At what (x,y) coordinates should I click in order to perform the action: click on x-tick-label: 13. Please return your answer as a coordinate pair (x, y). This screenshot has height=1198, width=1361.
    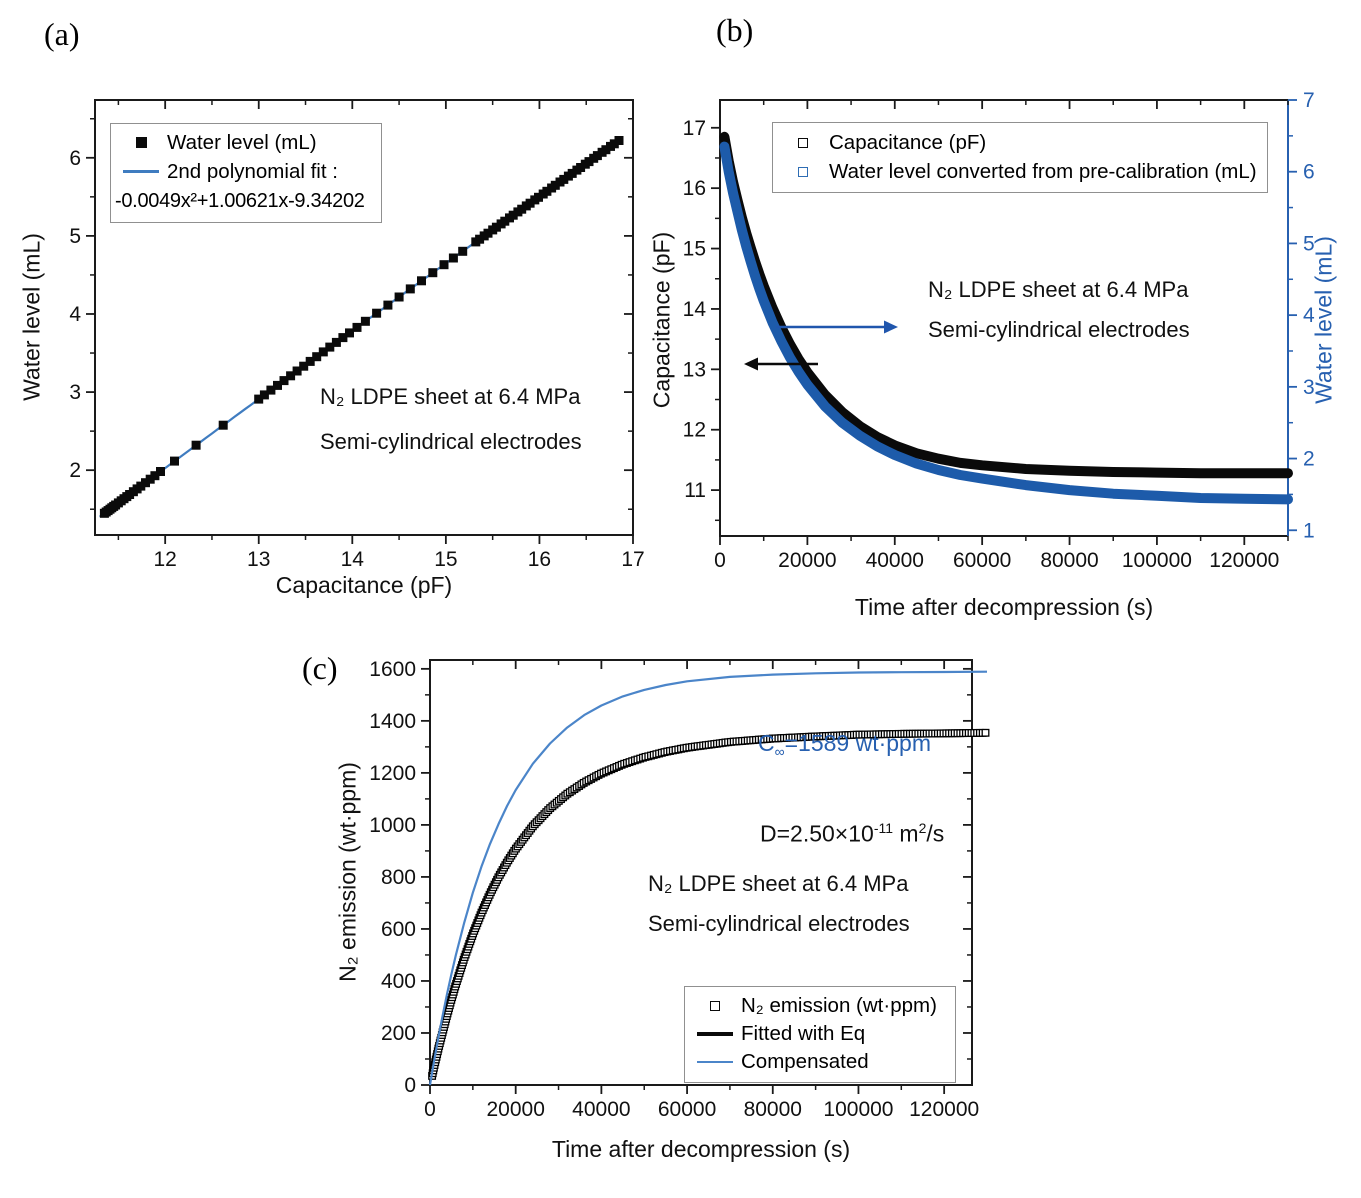
    Looking at the image, I should click on (258, 559).